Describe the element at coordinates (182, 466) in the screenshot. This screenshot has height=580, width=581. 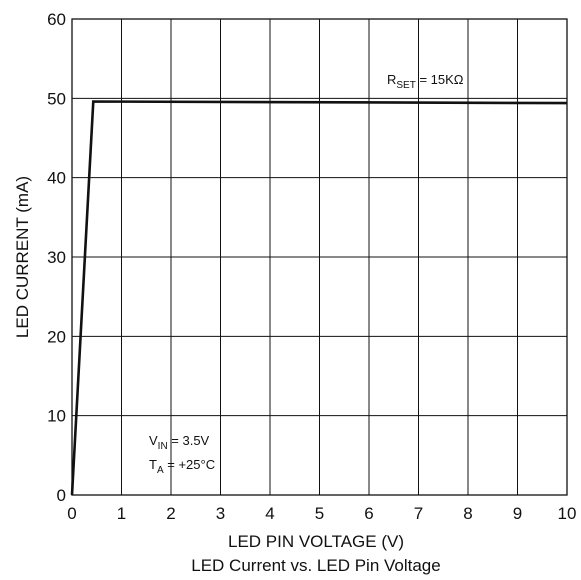
I see `ta-annotation: TA = +25°C` at that location.